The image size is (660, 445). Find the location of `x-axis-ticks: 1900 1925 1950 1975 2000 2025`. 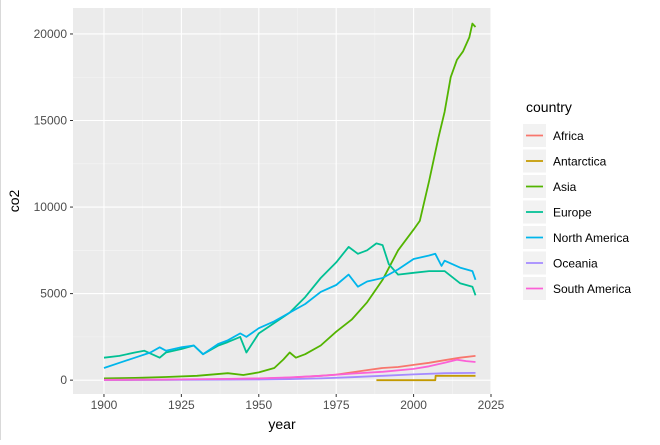

x-axis-ticks: 1900 1925 1950 1975 2000 2025 is located at coordinates (298, 403).